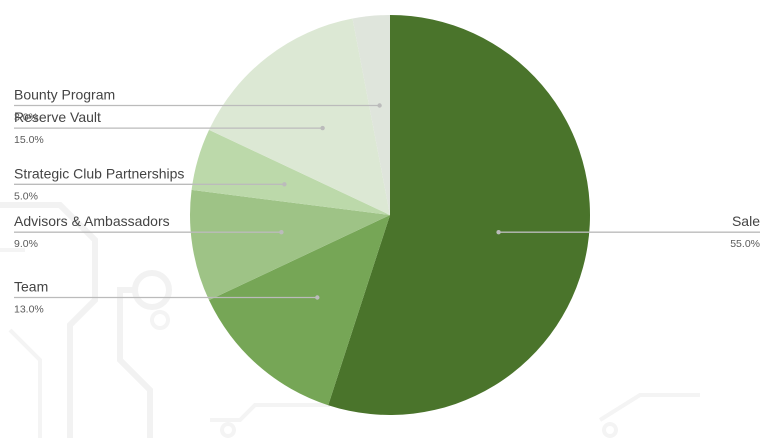 The height and width of the screenshot is (443, 768). Describe the element at coordinates (31, 287) in the screenshot. I see `slice-label-team: Team` at that location.